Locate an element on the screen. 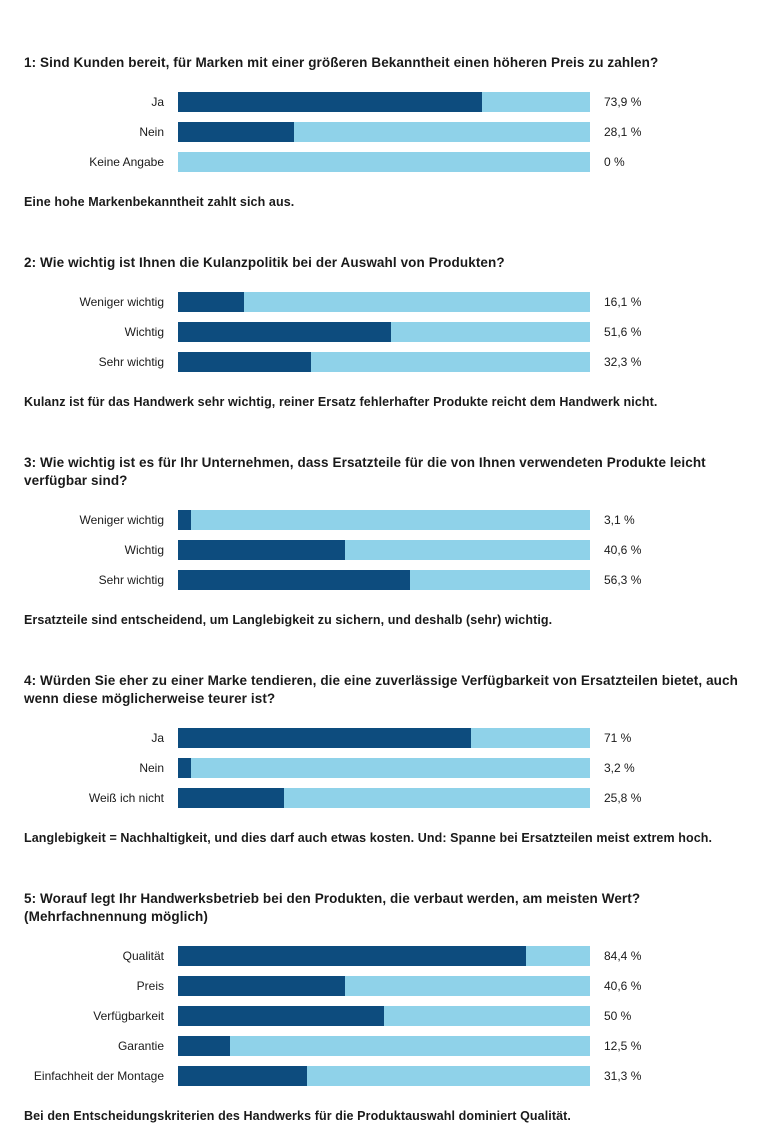  bar-category-label: Keine Angabe is located at coordinates (126, 162).